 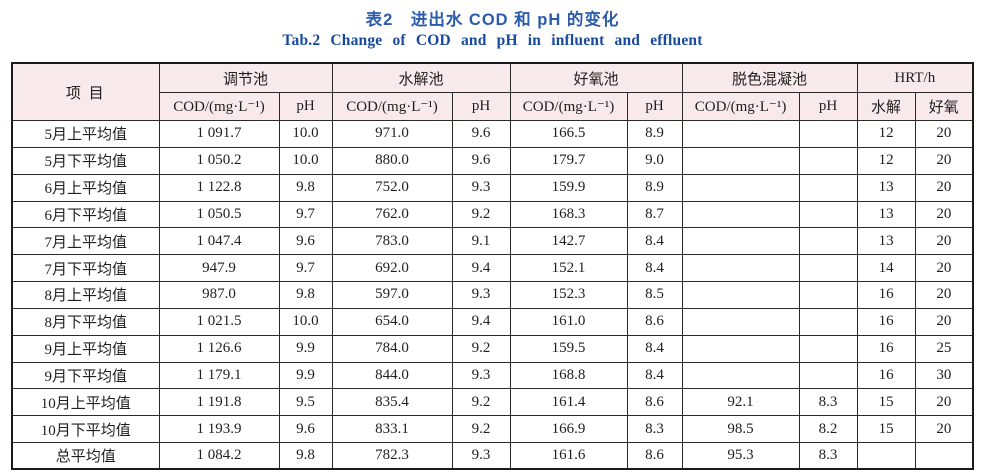 I want to click on header-group-hrt: HRT/h, so click(x=915, y=77).